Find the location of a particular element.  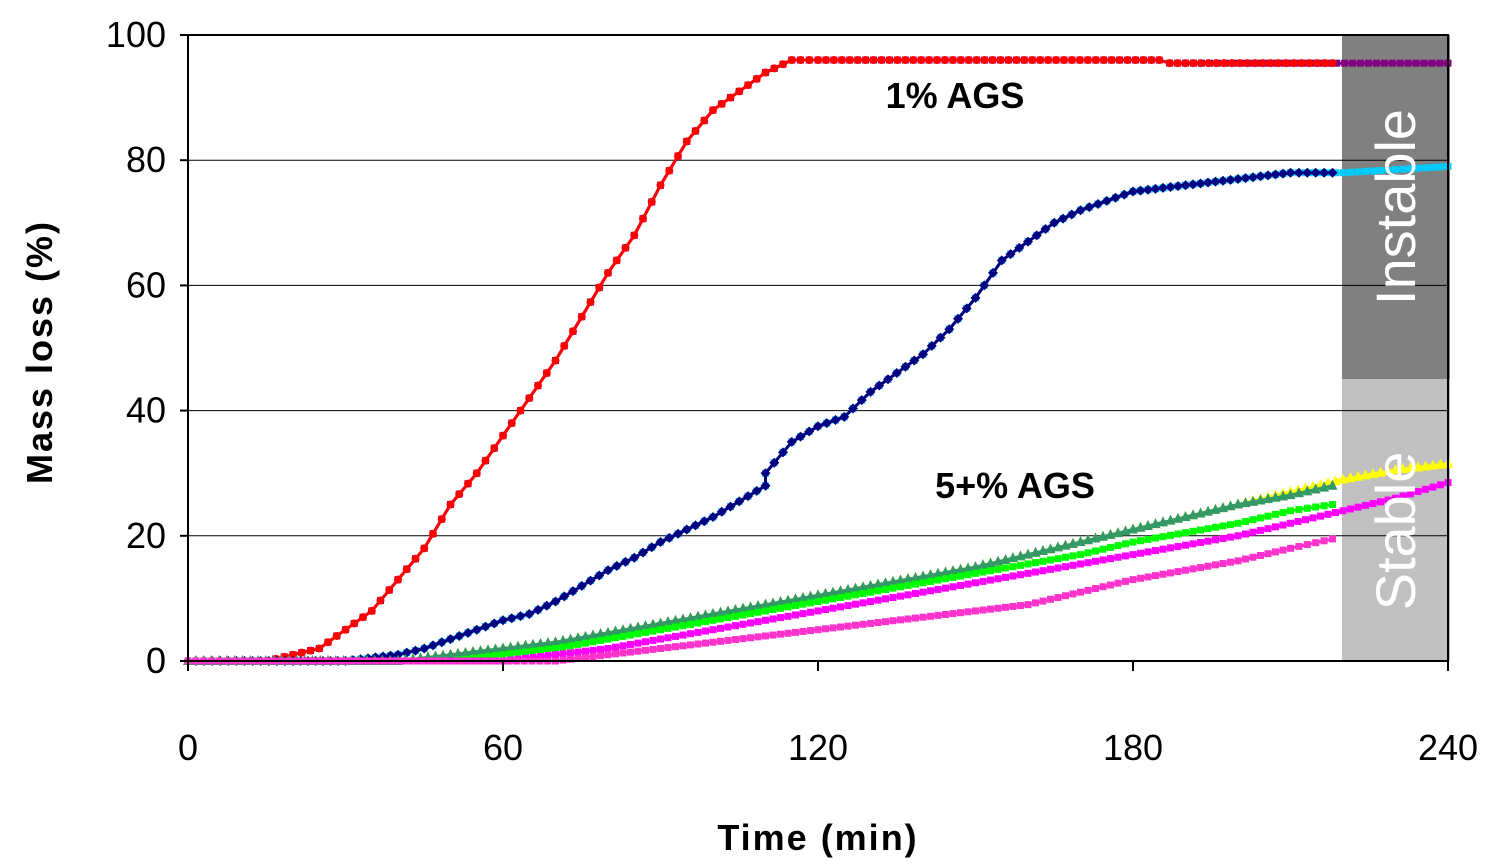

series-3-point is located at coordinates (1388, 170).